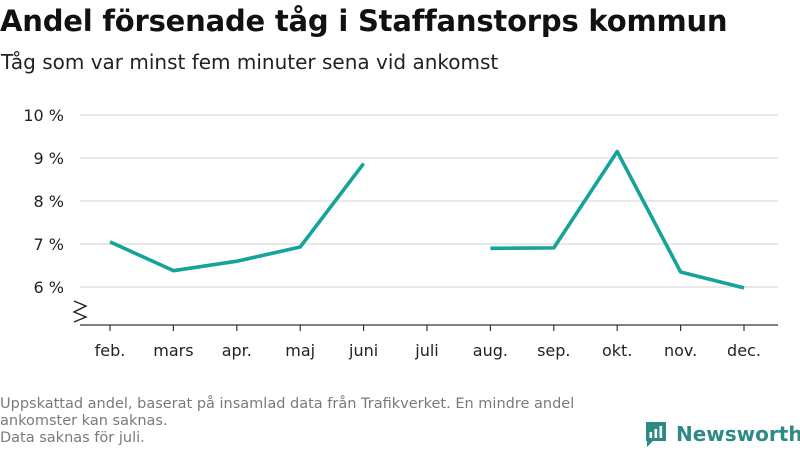 Image resolution: width=800 pixels, height=450 pixels. I want to click on x-tick-label: aug., so click(490, 350).